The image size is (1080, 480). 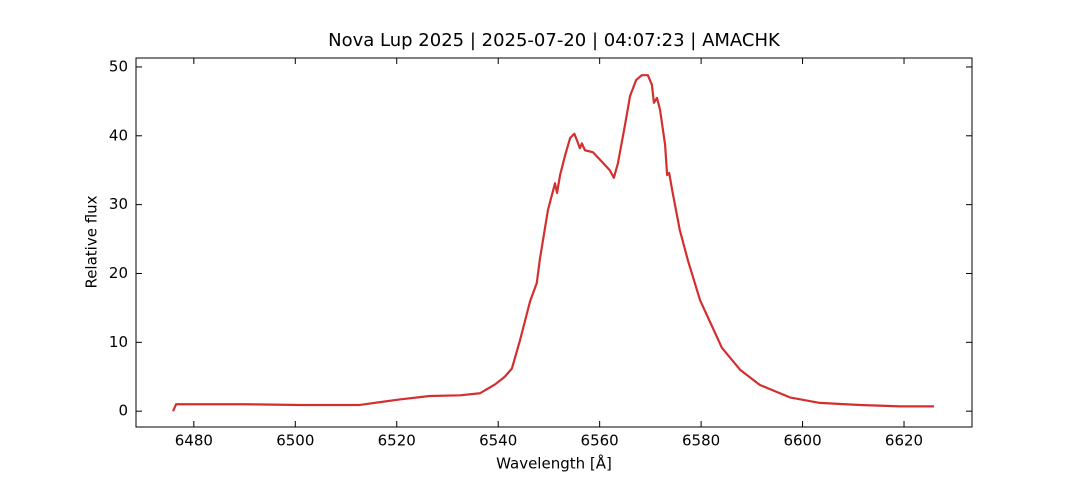 I want to click on y-tick-label: 40, so click(x=118, y=135).